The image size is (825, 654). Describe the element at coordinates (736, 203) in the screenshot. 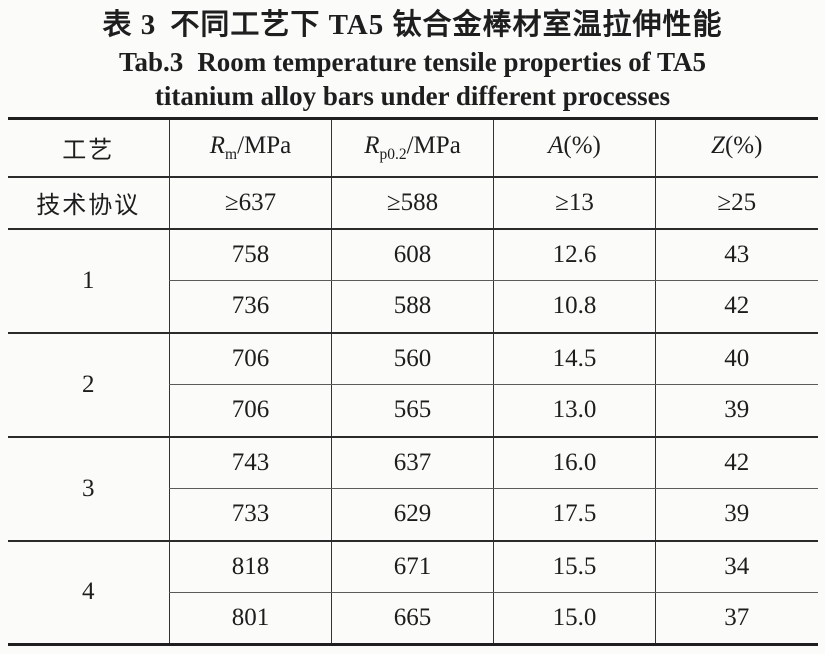

I see `spec-z: ≥25` at that location.